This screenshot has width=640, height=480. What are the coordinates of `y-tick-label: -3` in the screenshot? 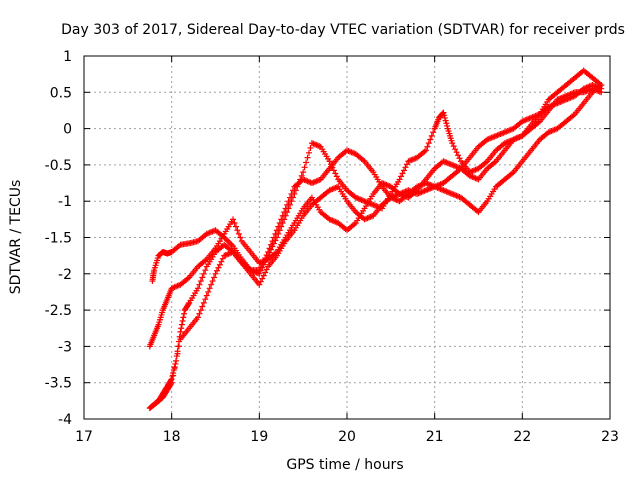 It's located at (65, 347).